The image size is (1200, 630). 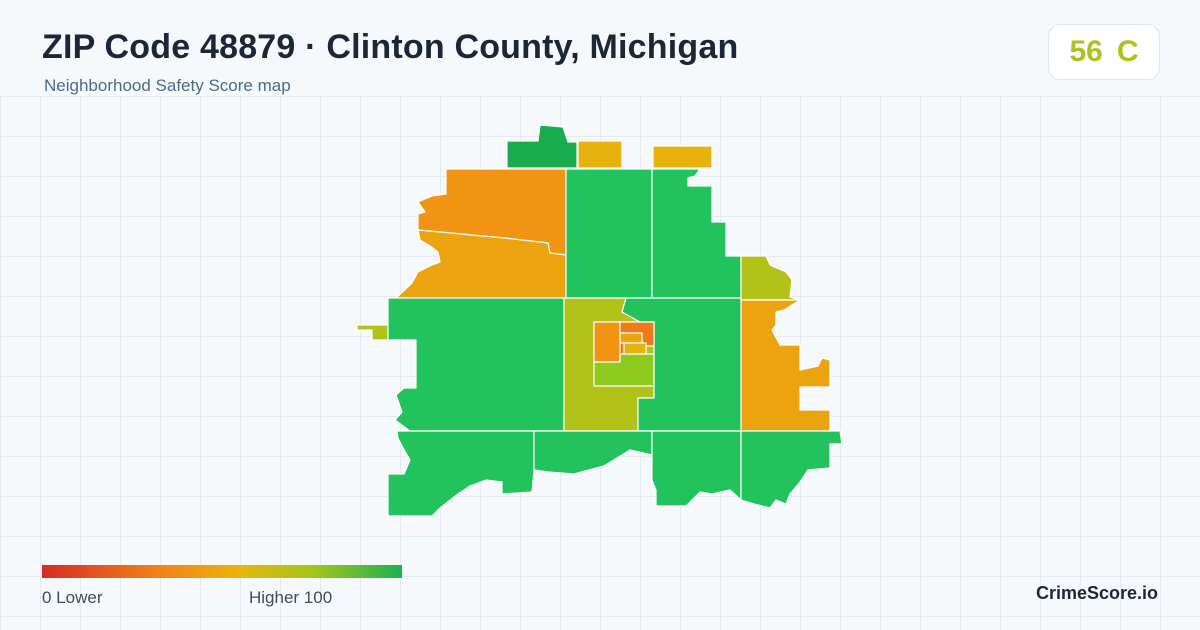 What do you see at coordinates (785, 365) in the screenshot?
I see `map-area-east` at bounding box center [785, 365].